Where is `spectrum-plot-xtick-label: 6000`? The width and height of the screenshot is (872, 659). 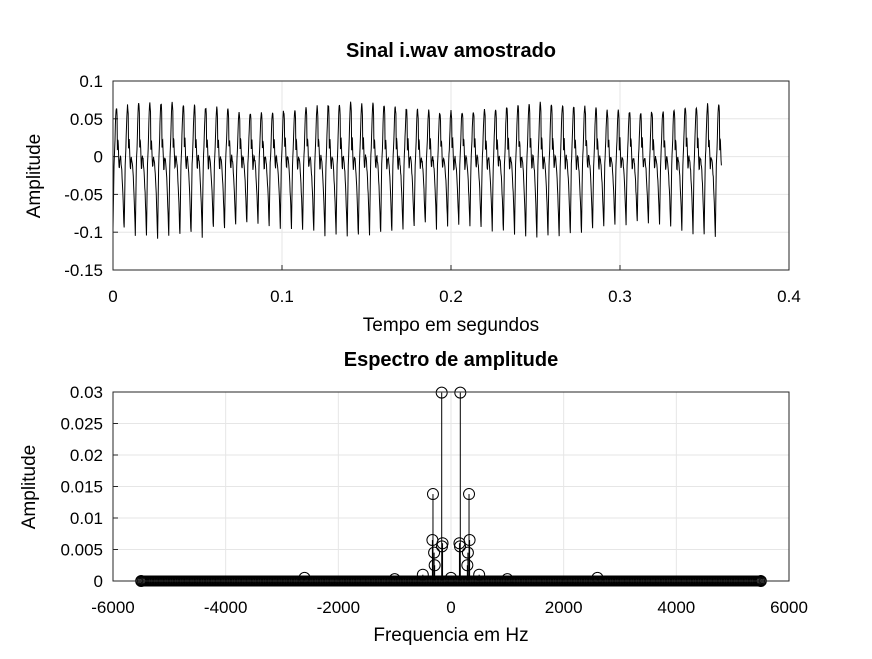 spectrum-plot-xtick-label: 6000 is located at coordinates (789, 607).